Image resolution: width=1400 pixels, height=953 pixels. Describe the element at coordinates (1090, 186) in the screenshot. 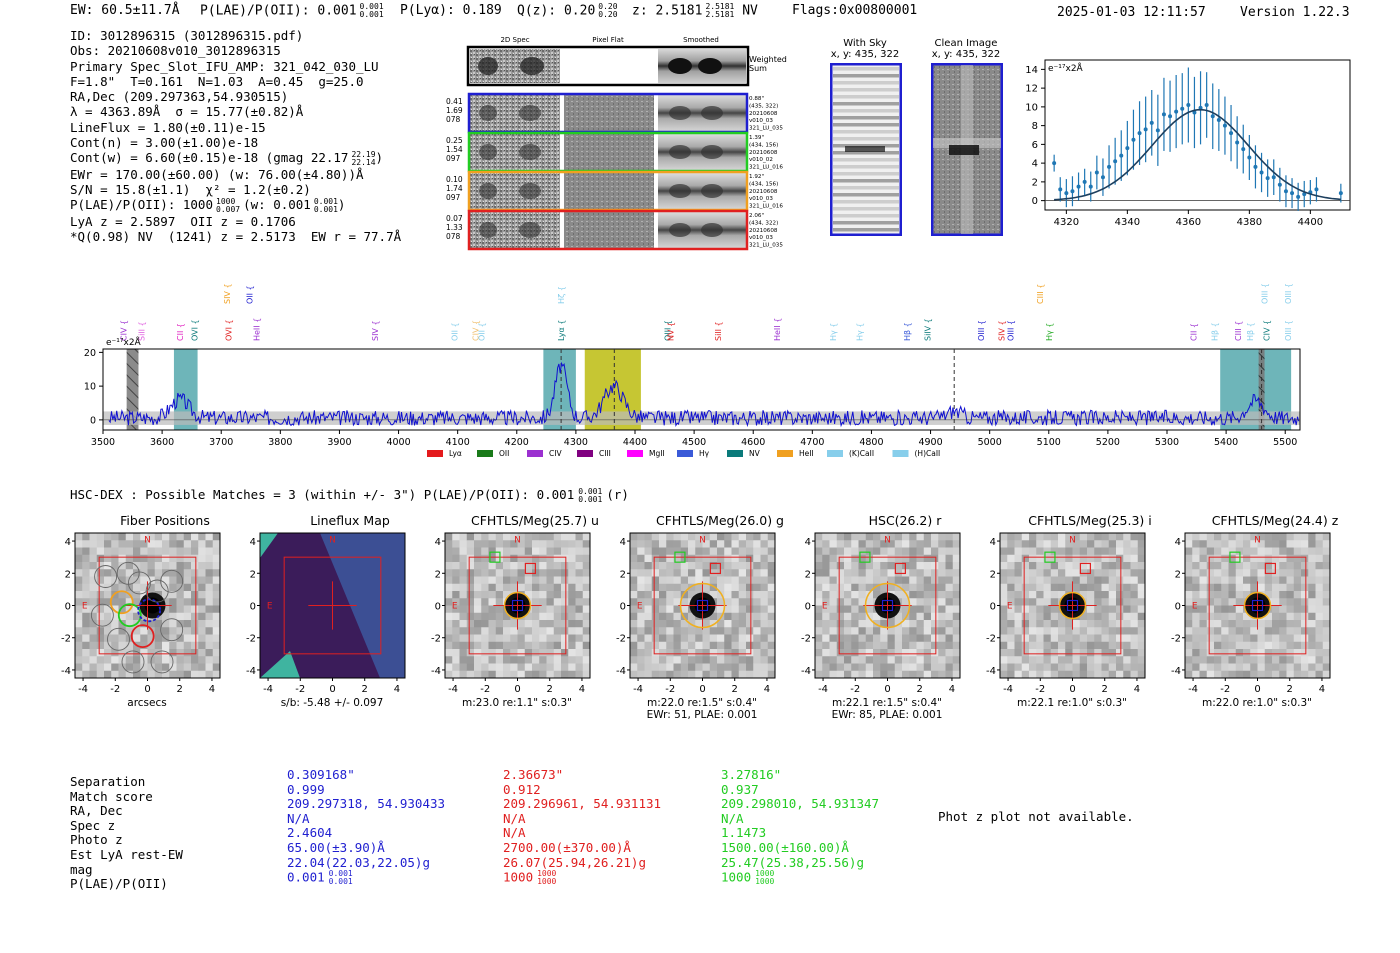

I see `zoom-point` at that location.